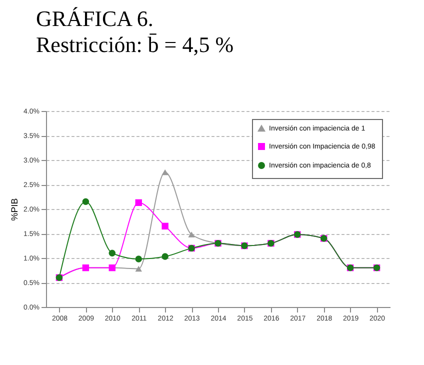 This screenshot has width=424, height=365. What do you see at coordinates (15, 209) in the screenshot?
I see `y-axis-title: %PIB` at bounding box center [15, 209].